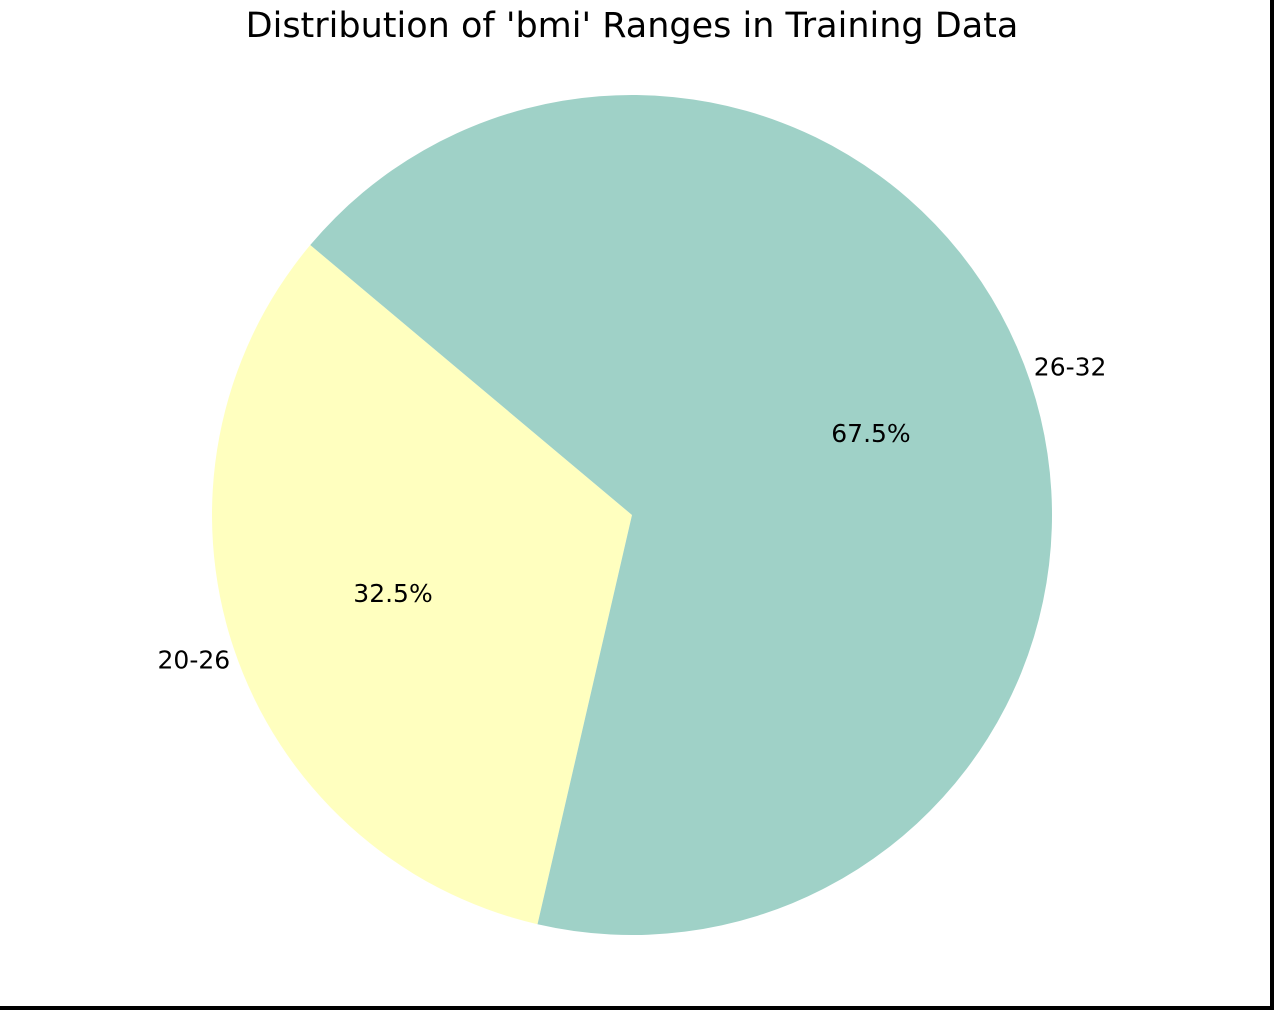  Describe the element at coordinates (392, 593) in the screenshot. I see `slice-percent-label-20-26: 32.5%` at that location.